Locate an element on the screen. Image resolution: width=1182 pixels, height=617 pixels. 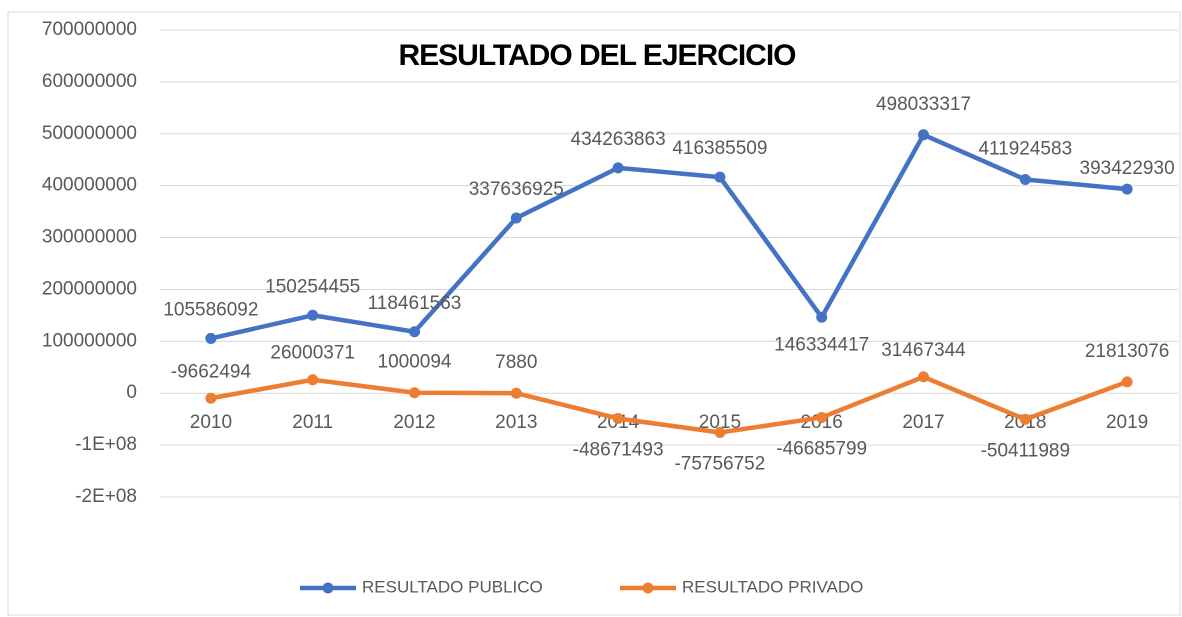
data-label: 31467344 is located at coordinates (923, 350).